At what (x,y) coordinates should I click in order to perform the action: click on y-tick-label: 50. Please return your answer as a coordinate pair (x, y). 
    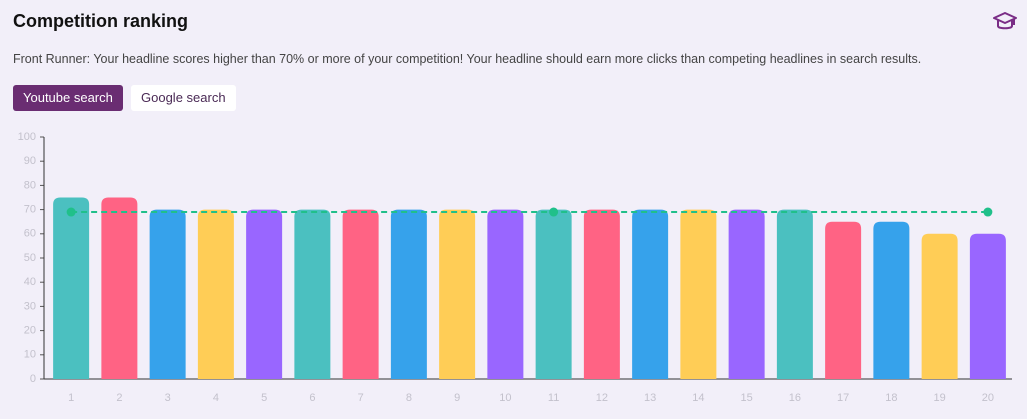
    Looking at the image, I should click on (30, 258).